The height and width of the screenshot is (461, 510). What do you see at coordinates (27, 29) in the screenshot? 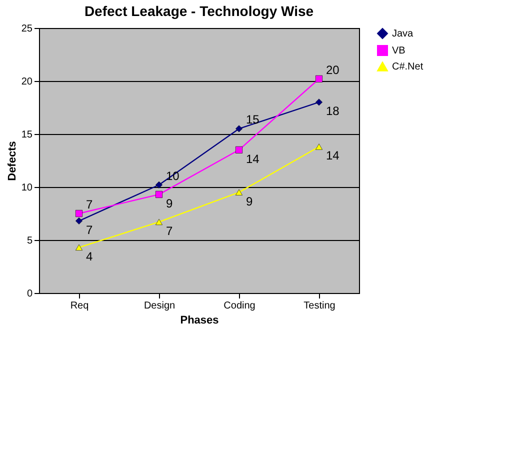
I see `y-tick-label: 25` at bounding box center [27, 29].